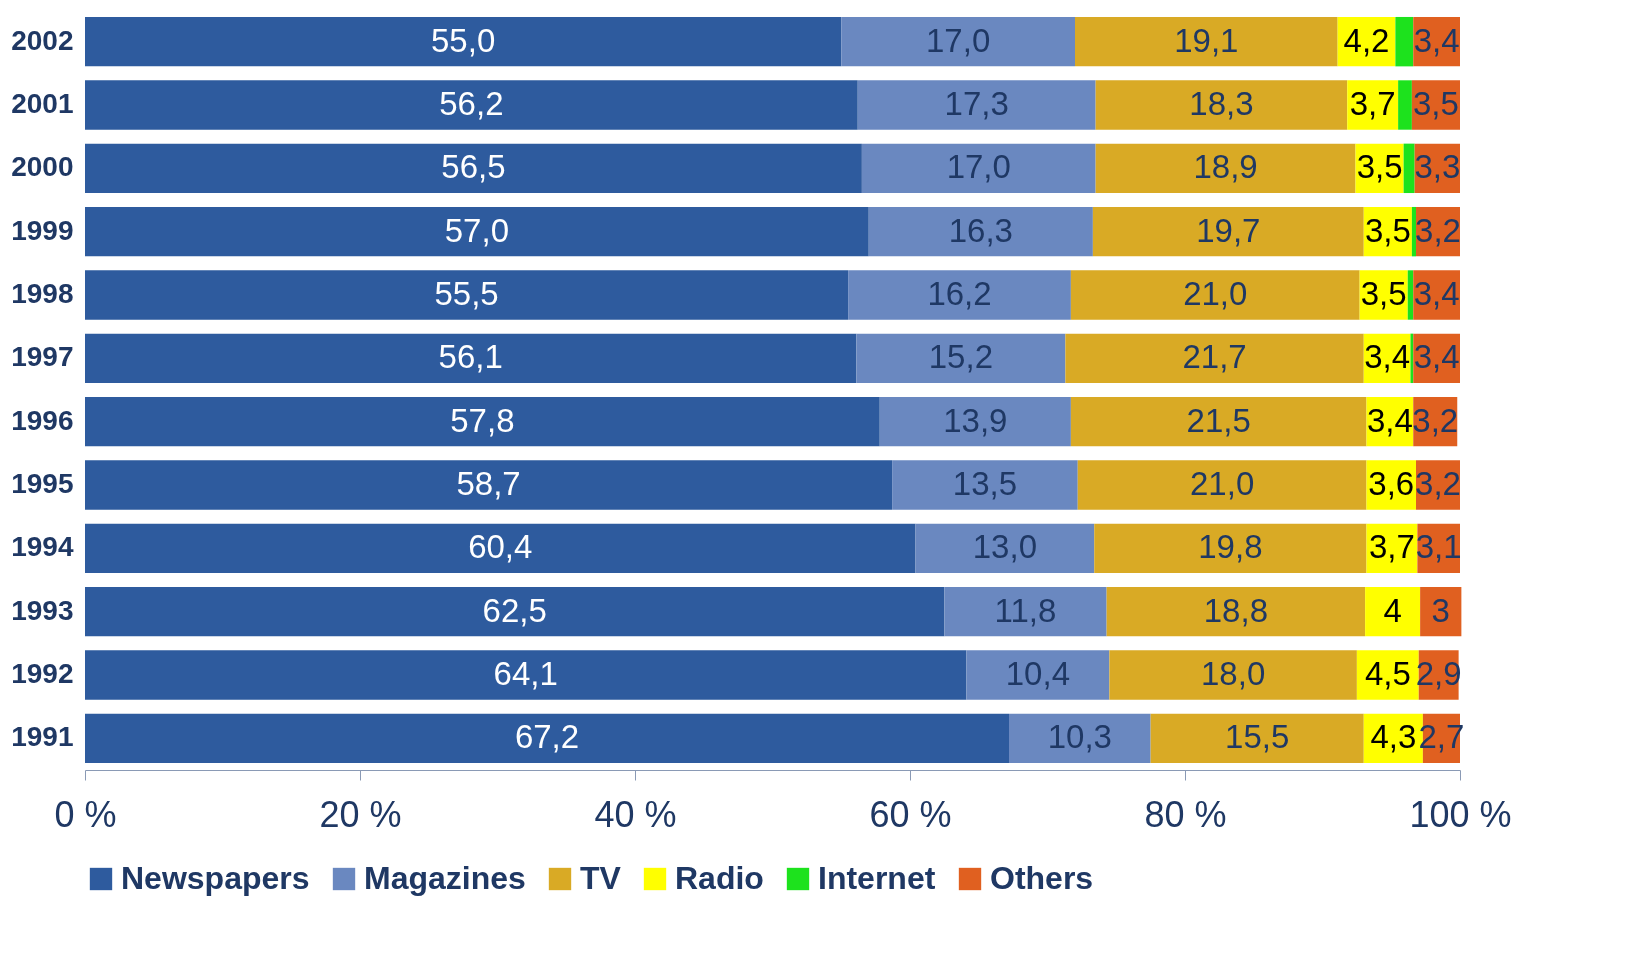 This screenshot has width=1644, height=976. What do you see at coordinates (1214, 357) in the screenshot?
I see `data-label: 21,7` at bounding box center [1214, 357].